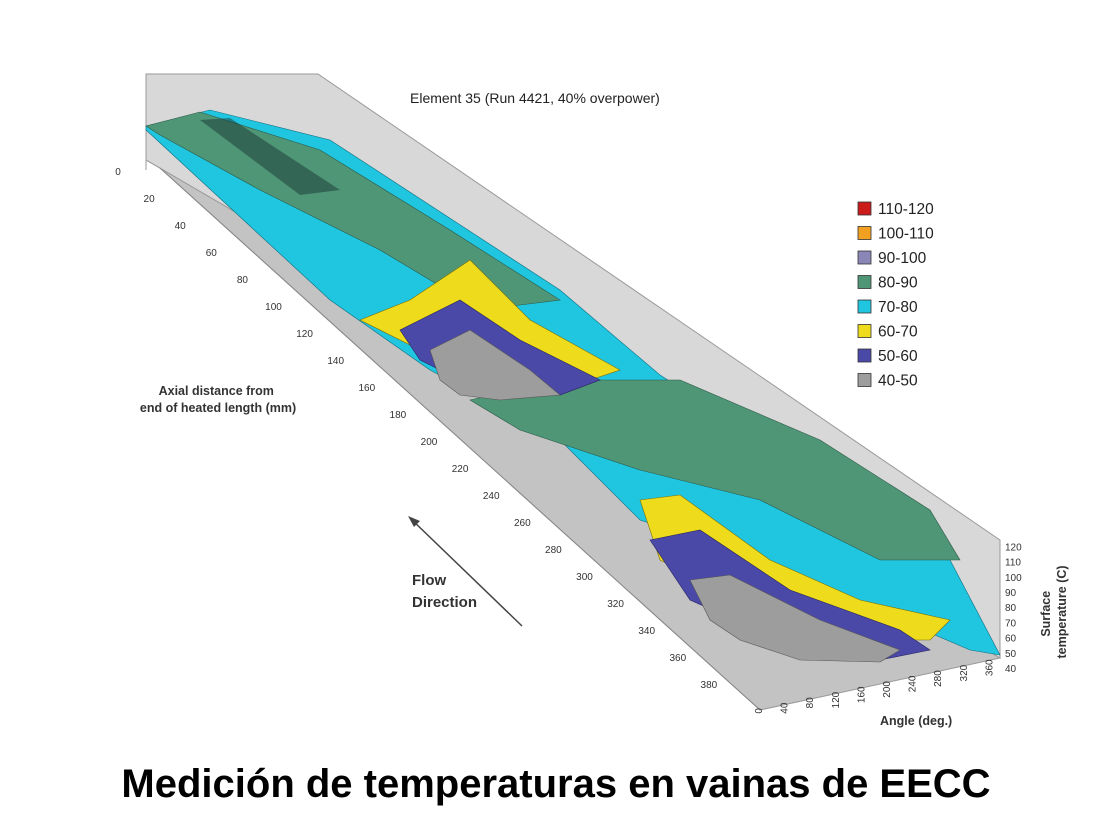  I want to click on x-tick-label: 320, so click(615, 604).